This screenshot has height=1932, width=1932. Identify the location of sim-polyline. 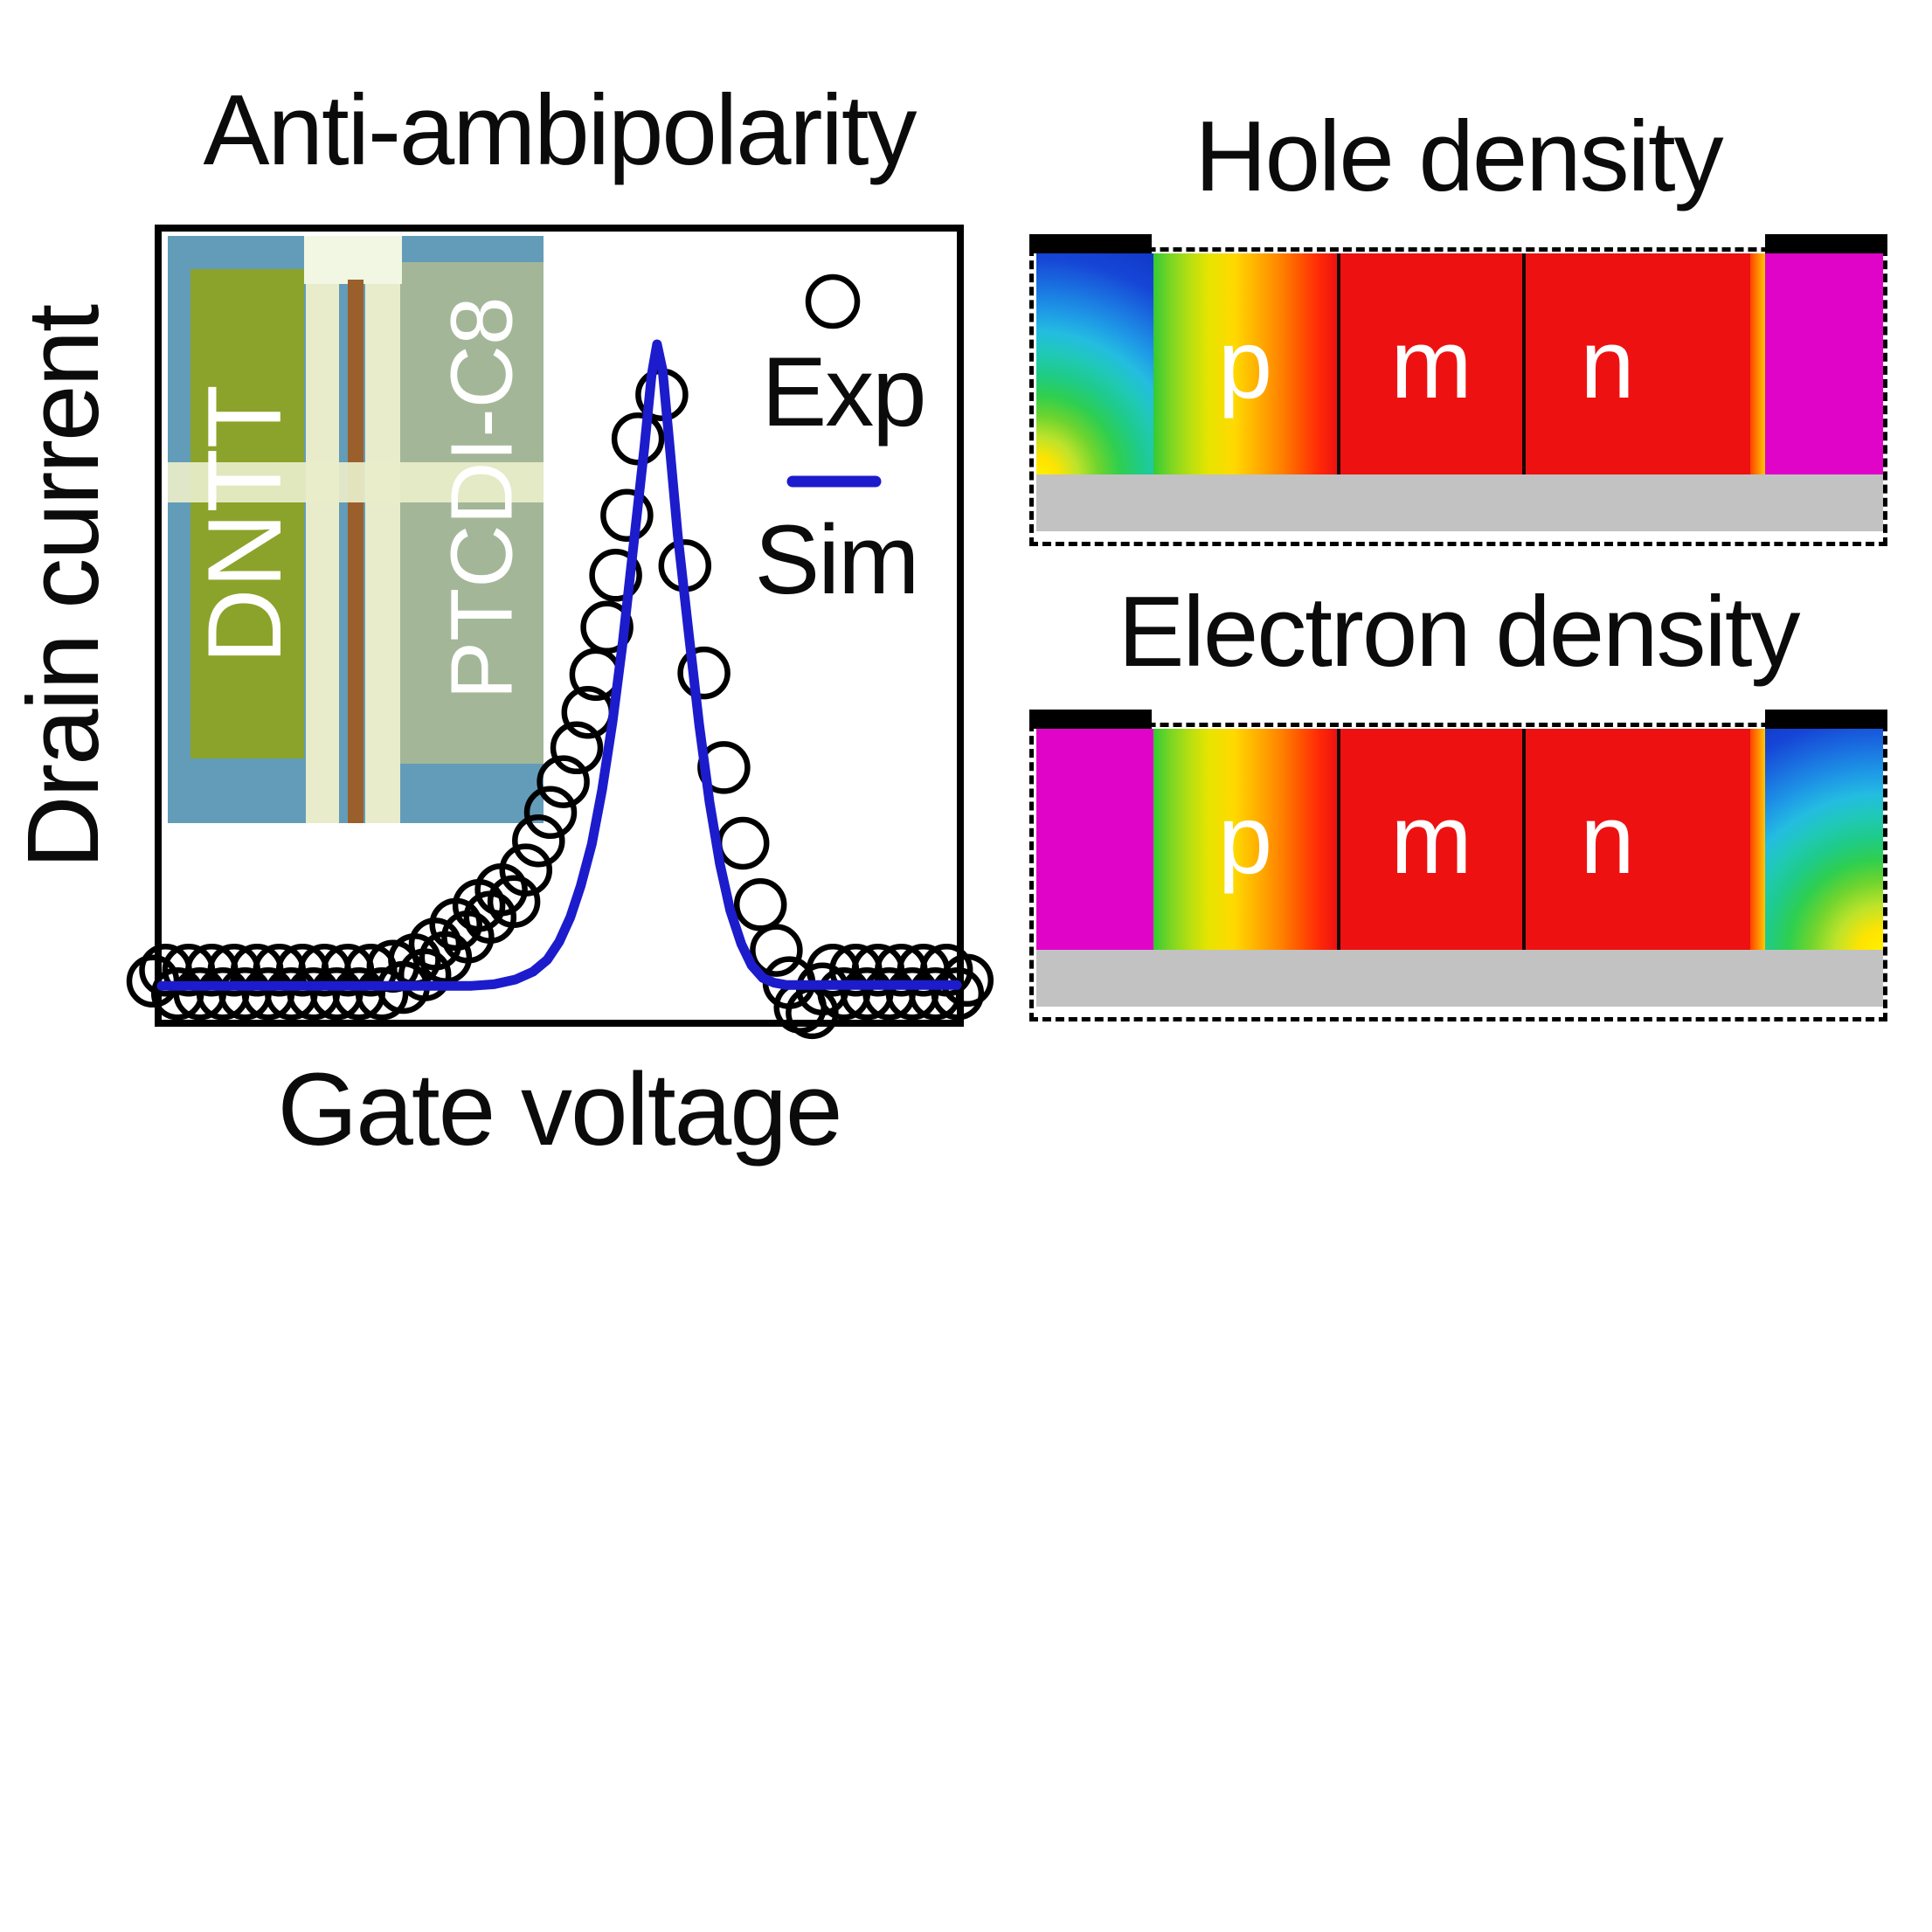
(559, 665).